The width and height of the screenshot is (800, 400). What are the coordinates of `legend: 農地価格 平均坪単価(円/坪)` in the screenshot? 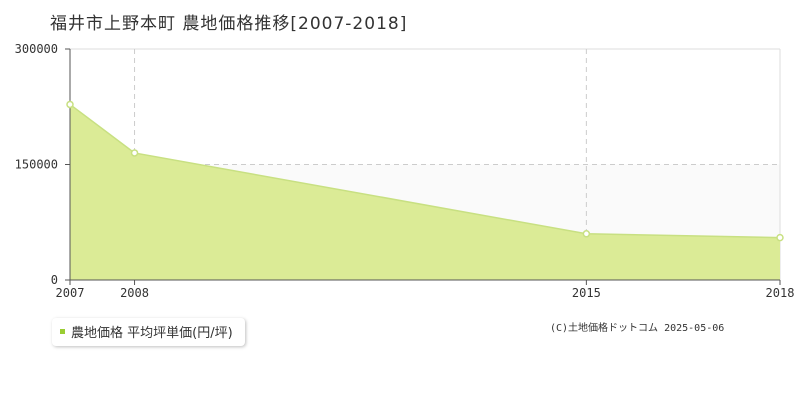 It's located at (148, 332).